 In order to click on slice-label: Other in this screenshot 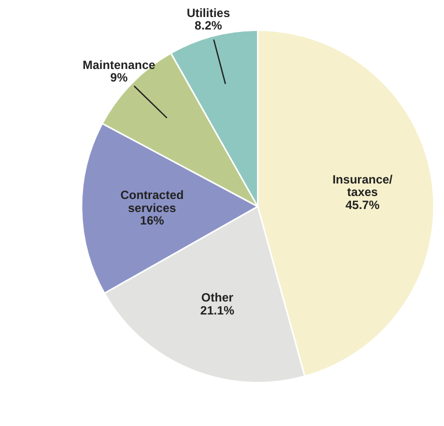, I will do `click(217, 297)`.